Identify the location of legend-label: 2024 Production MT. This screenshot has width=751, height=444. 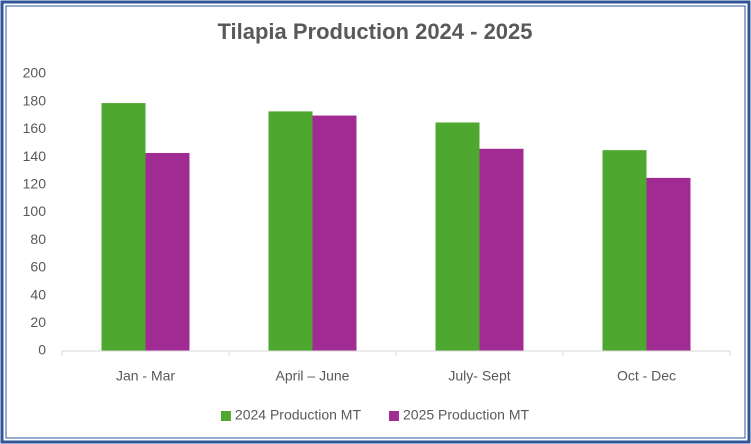
(298, 415).